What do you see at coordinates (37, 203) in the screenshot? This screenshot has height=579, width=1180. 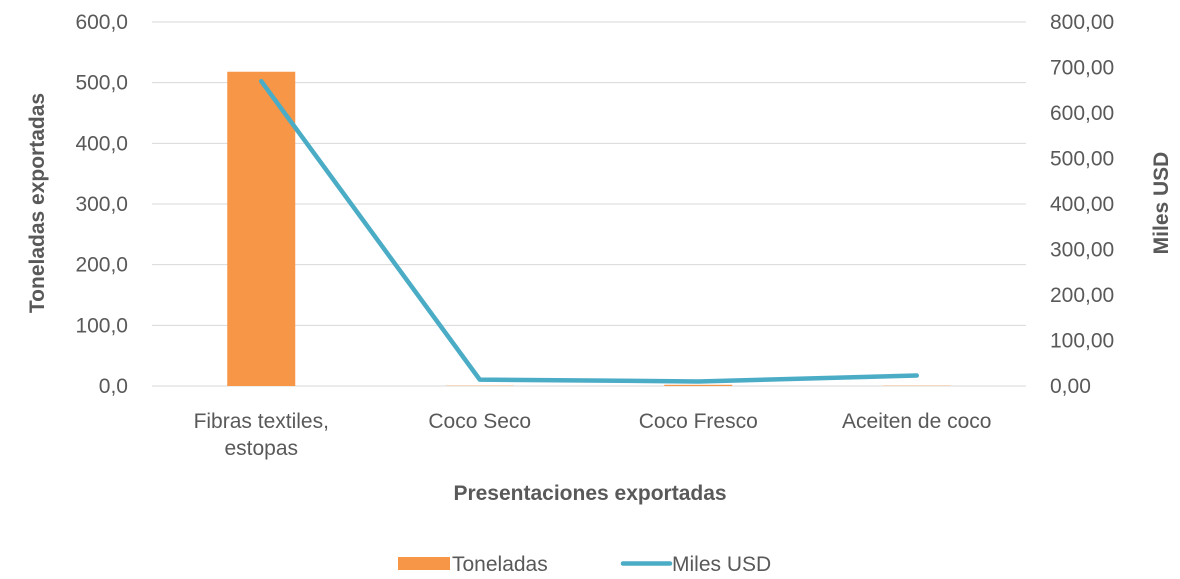 I see `y-axis-title: Toneladas exportadas` at bounding box center [37, 203].